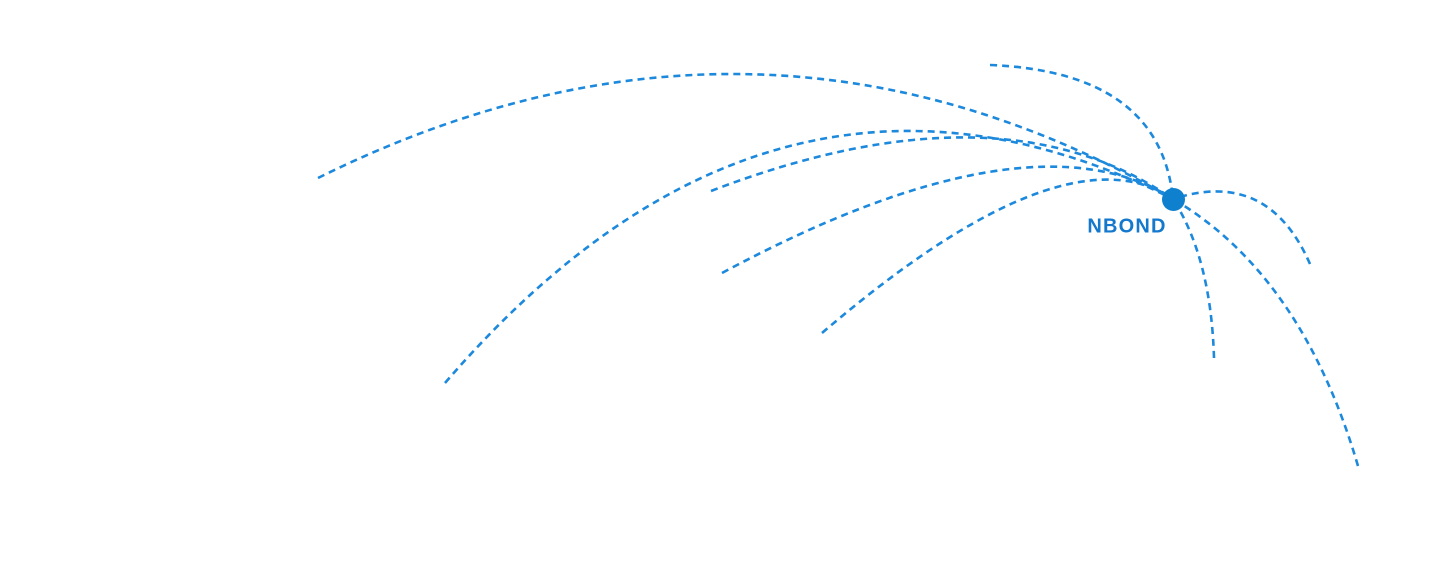  Describe the element at coordinates (1173, 199) in the screenshot. I see `node-nbond` at that location.